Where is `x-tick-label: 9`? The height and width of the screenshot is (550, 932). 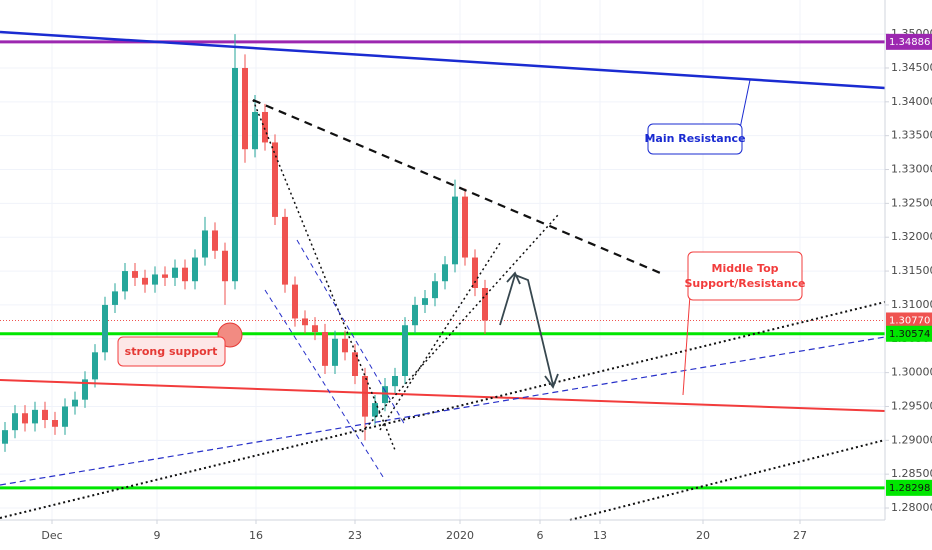
x-tick-label: 9 is located at coordinates (157, 535).